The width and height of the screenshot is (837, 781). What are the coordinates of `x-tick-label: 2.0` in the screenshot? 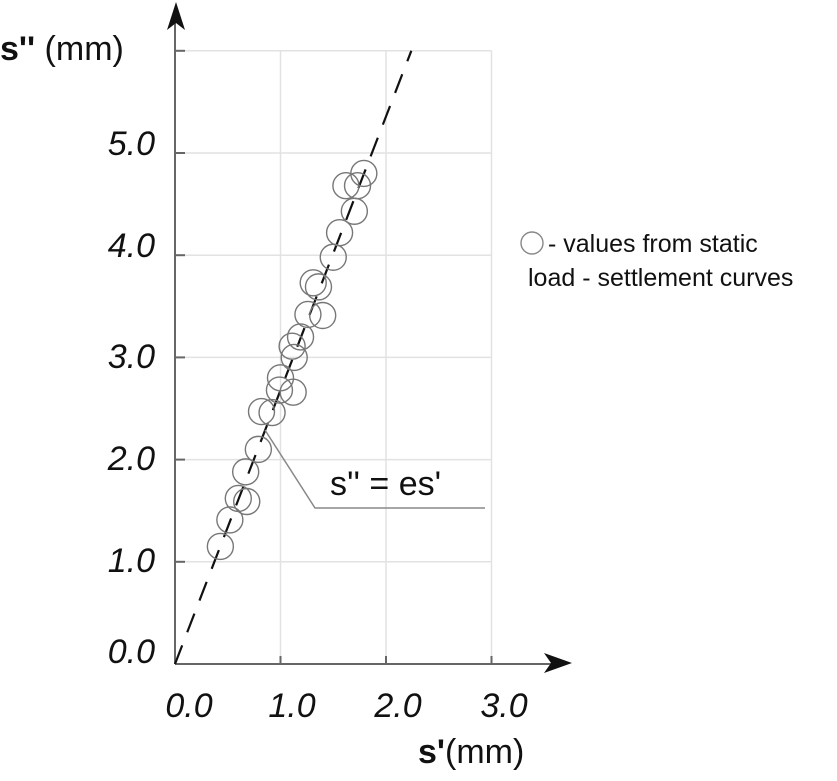 It's located at (398, 706).